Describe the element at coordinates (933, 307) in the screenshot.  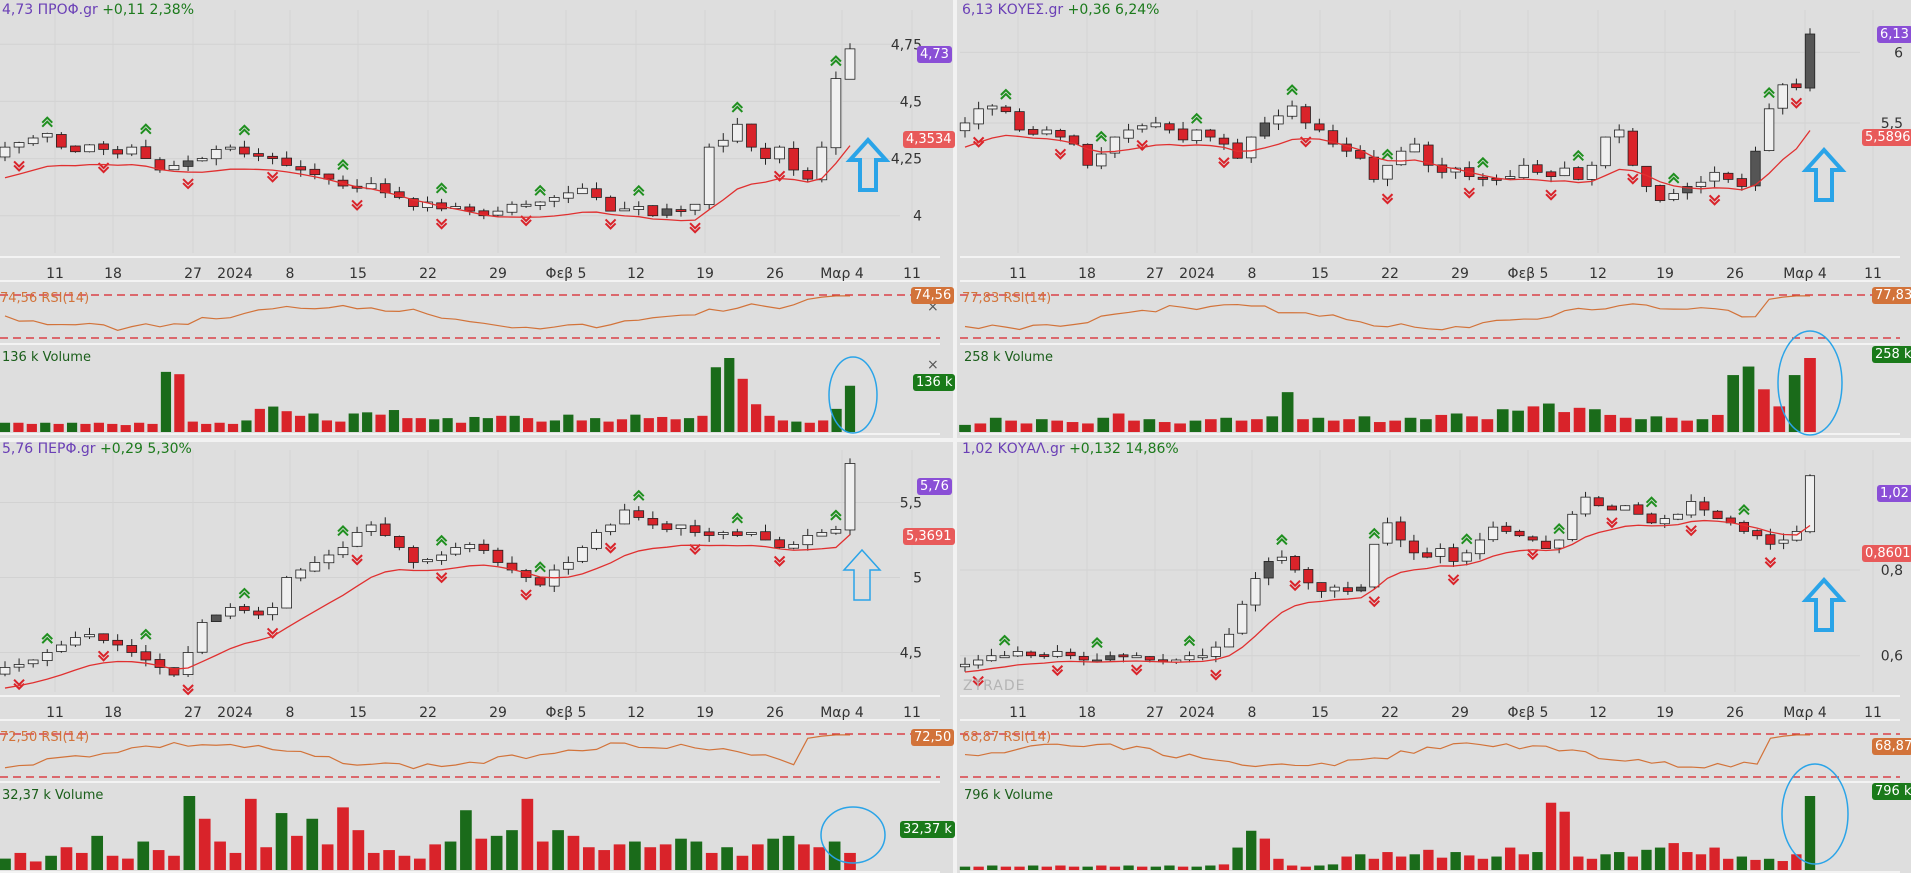
I see `rsi-close-icon: ×` at that location.